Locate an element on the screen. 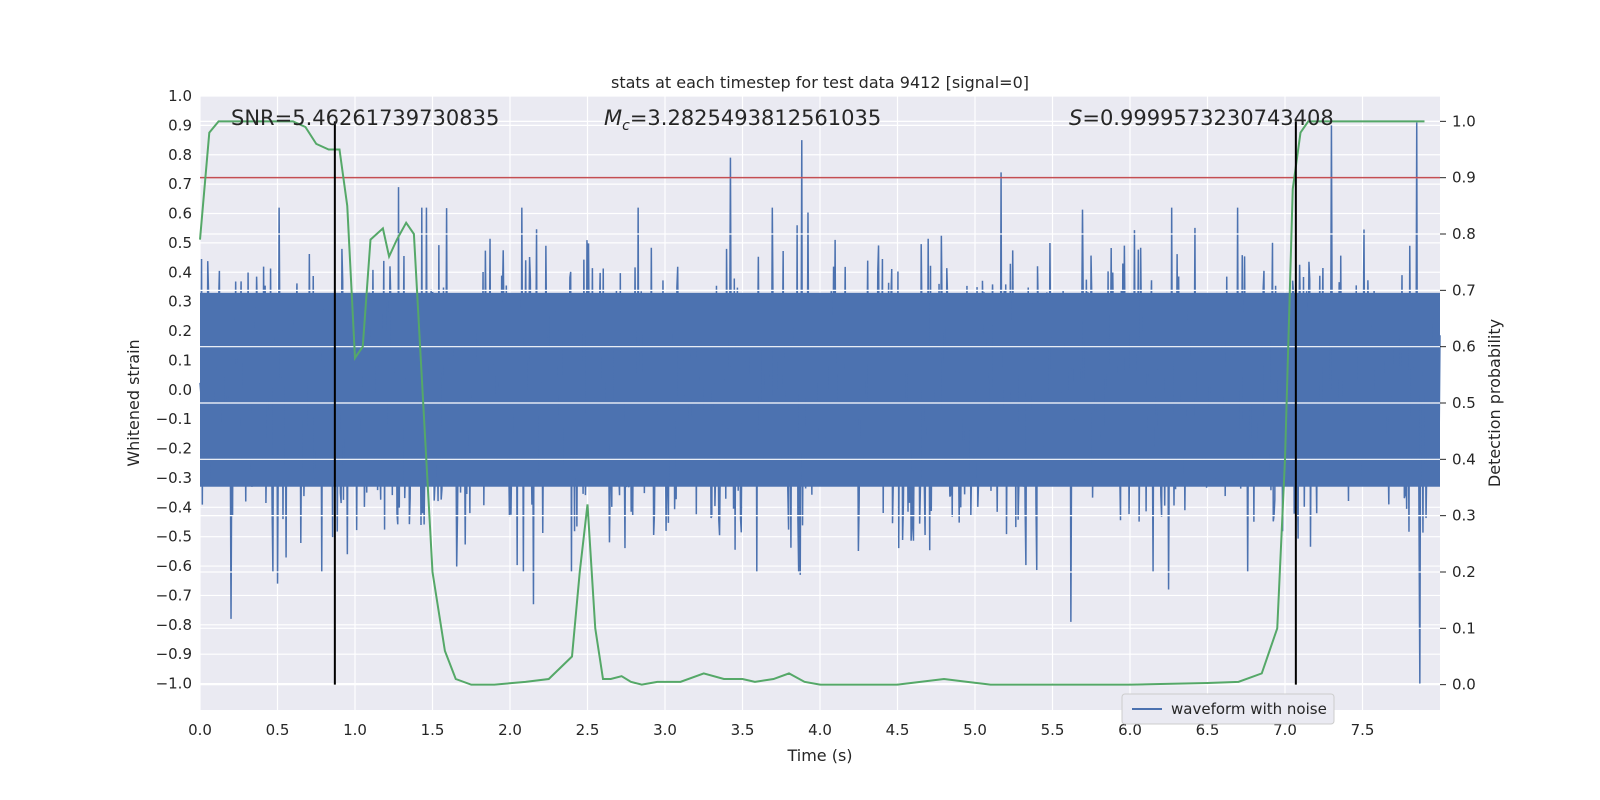 This screenshot has width=1600, height=800. y-left-tick-label: 0.6 is located at coordinates (180, 214).